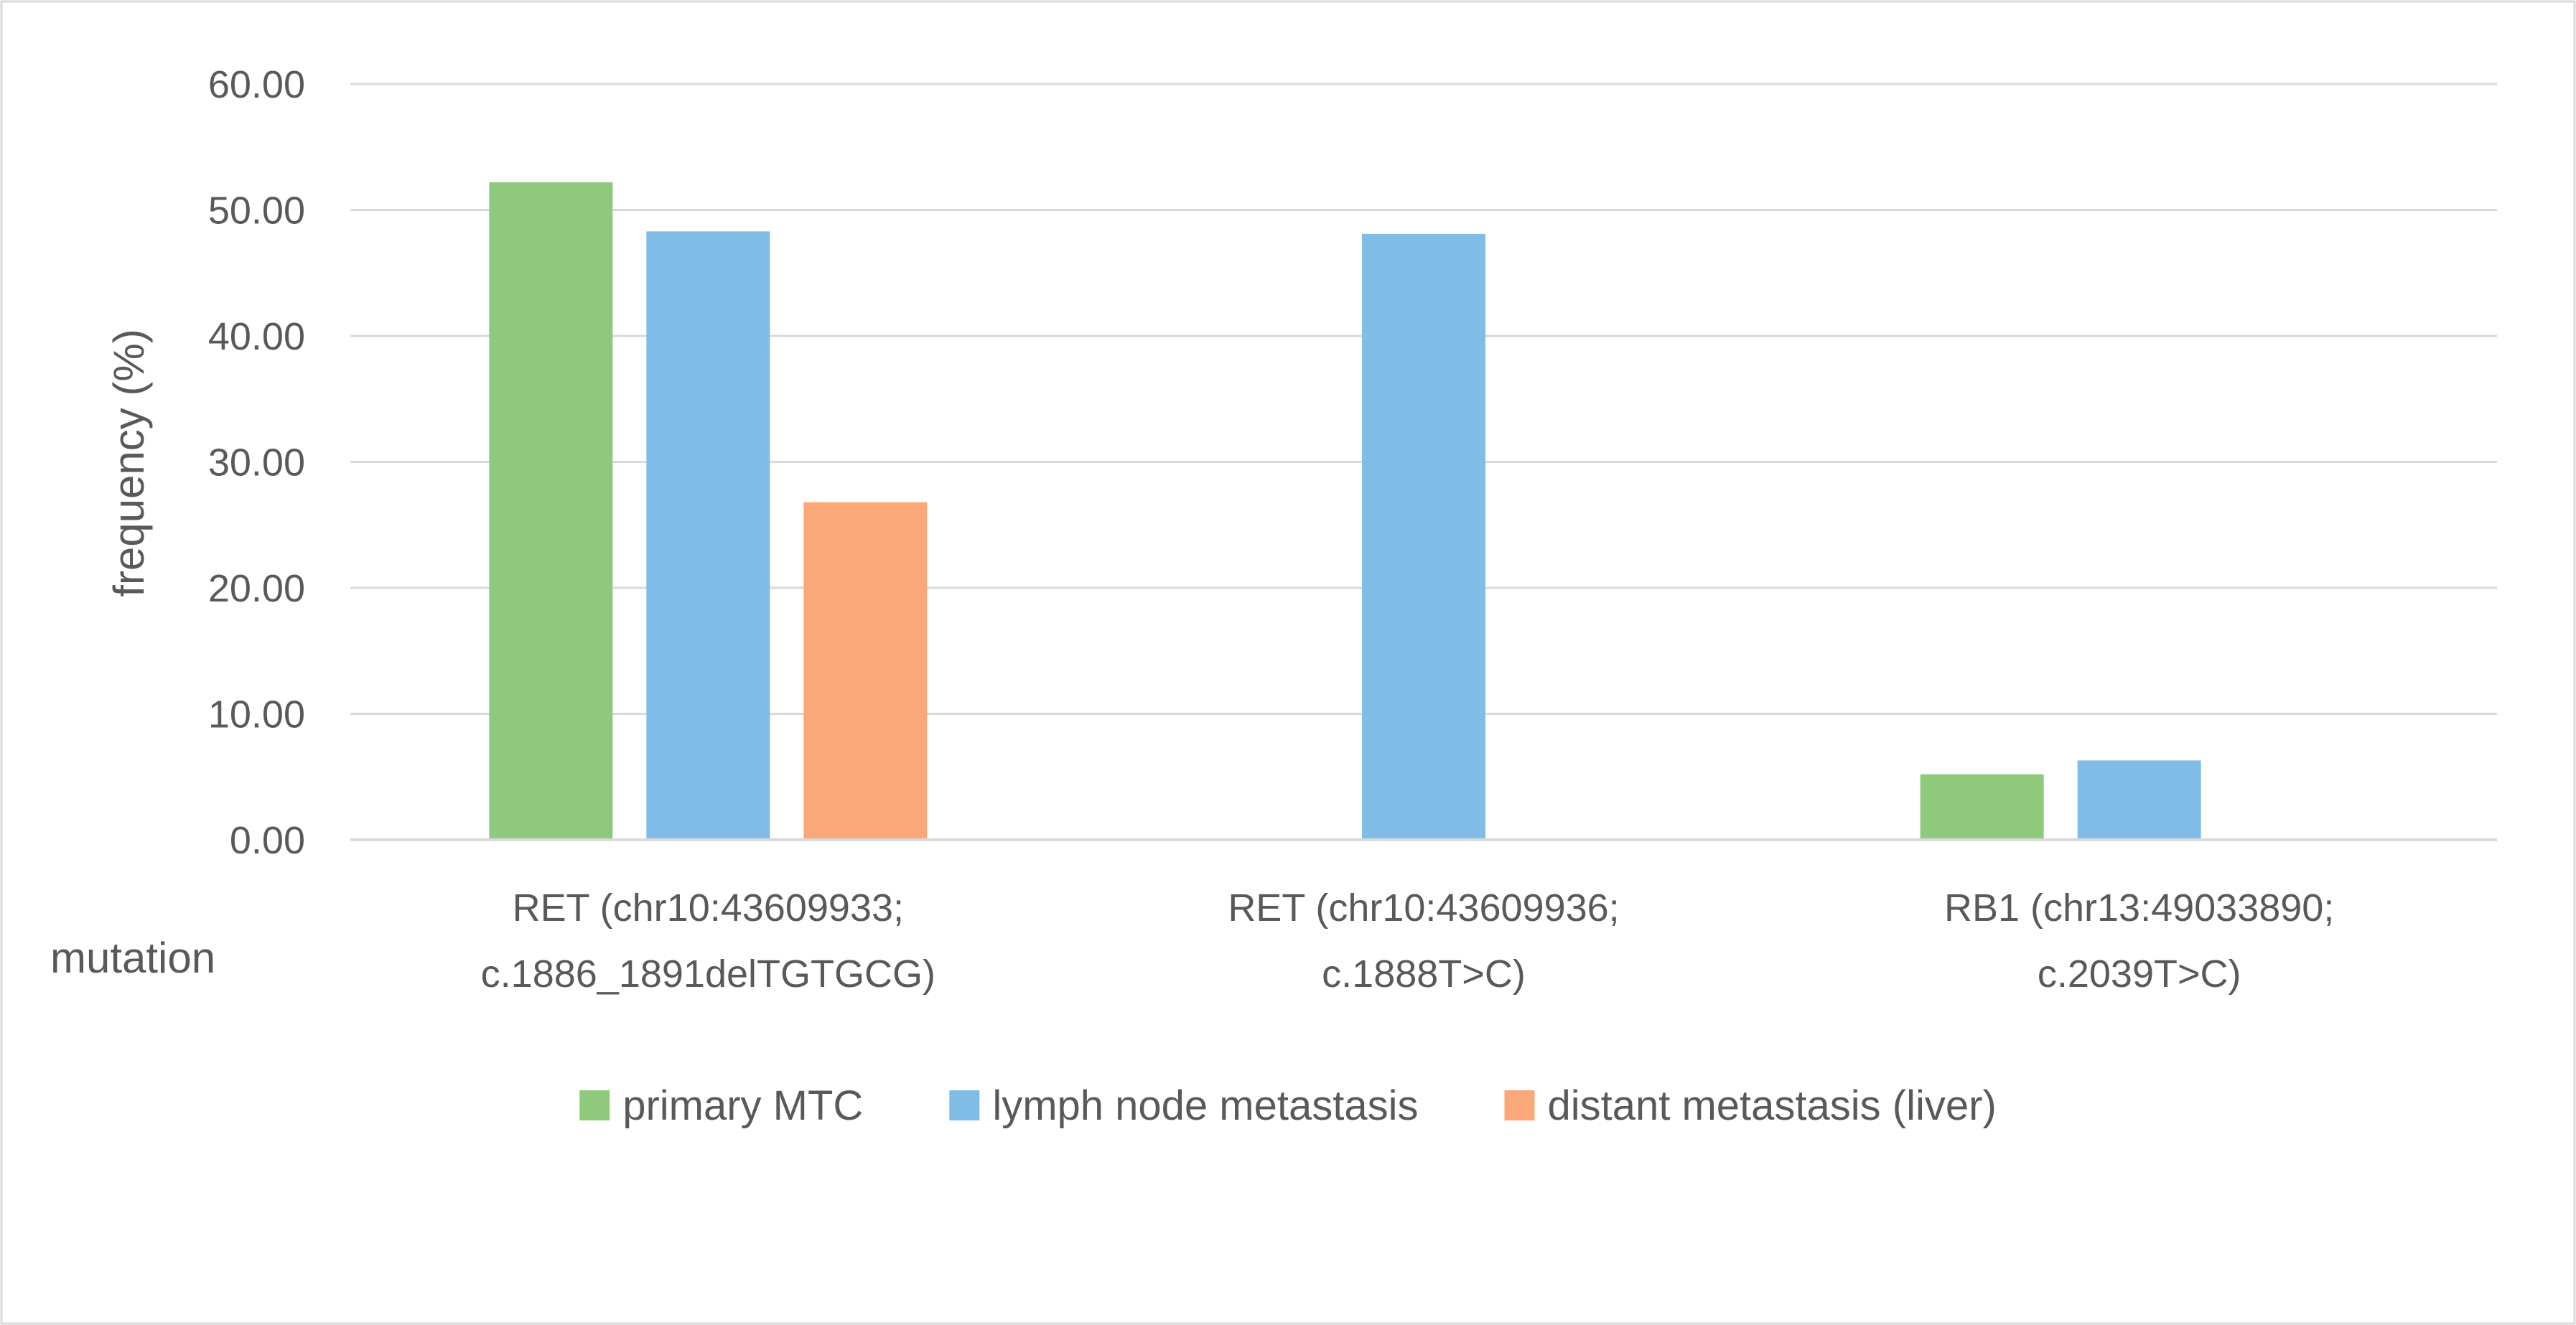 The height and width of the screenshot is (1325, 2576). I want to click on category-label-line1: RET (chr10:43609933;, so click(708, 908).